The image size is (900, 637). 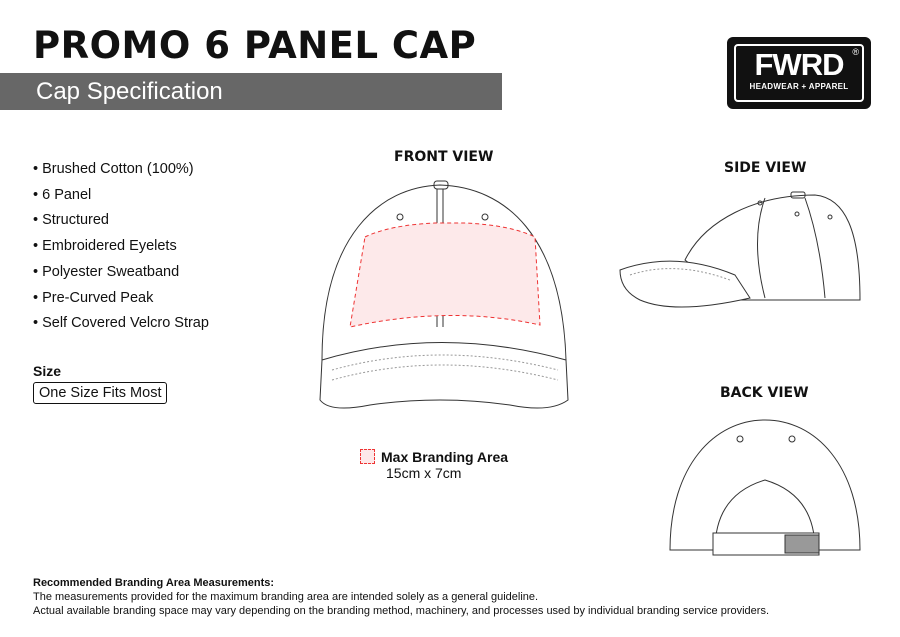 I want to click on feature-item: • Brushed Cotton (100%), so click(x=113, y=169).